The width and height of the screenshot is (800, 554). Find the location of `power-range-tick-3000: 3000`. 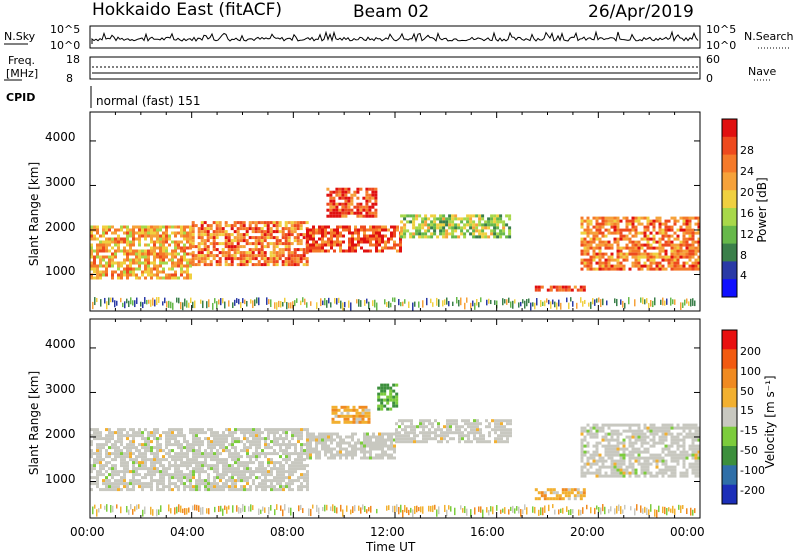

power-range-tick-3000: 3000 is located at coordinates (60, 182).